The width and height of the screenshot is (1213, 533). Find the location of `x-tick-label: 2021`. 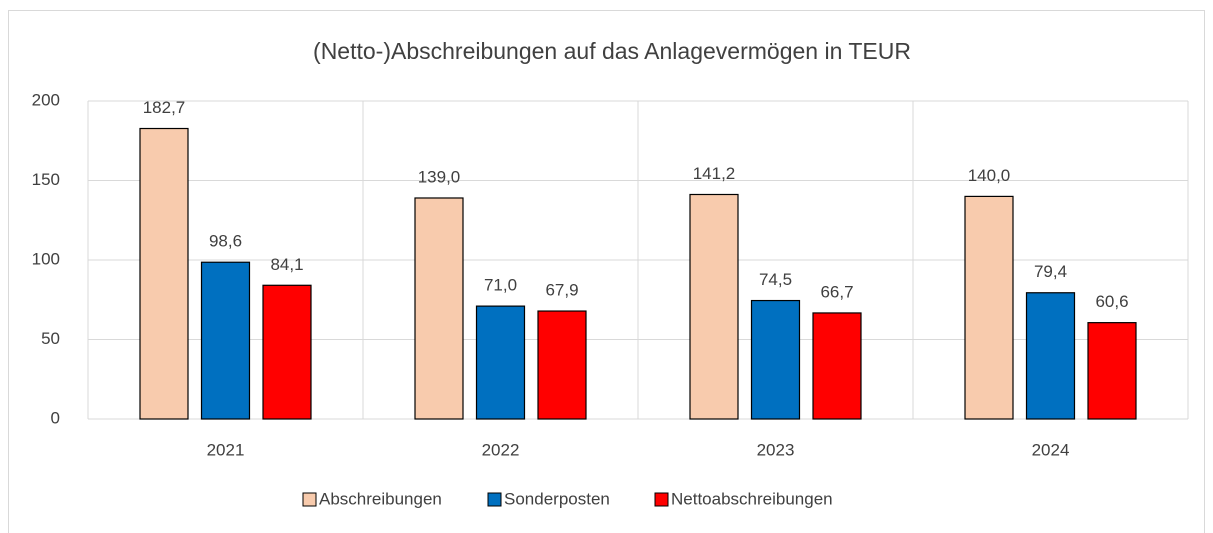

x-tick-label: 2021 is located at coordinates (226, 449).